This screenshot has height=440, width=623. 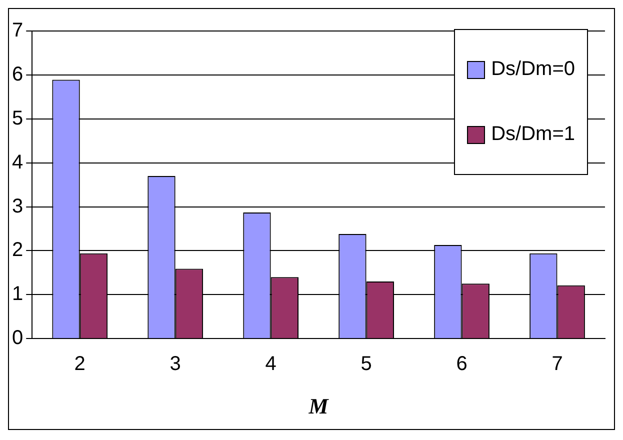 I want to click on y-tick-label: 4, so click(x=18, y=162).